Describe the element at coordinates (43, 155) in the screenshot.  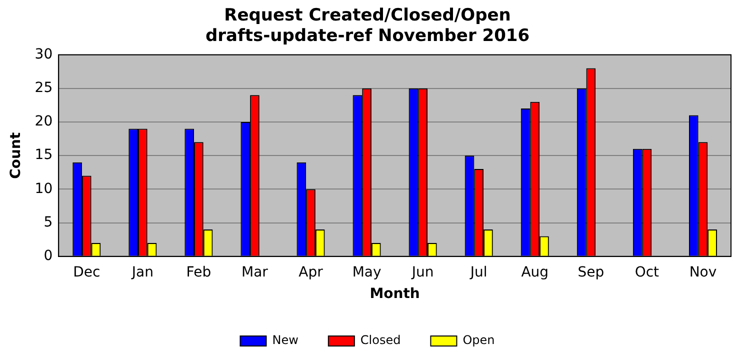
I see `y-tick-label: 15` at that location.